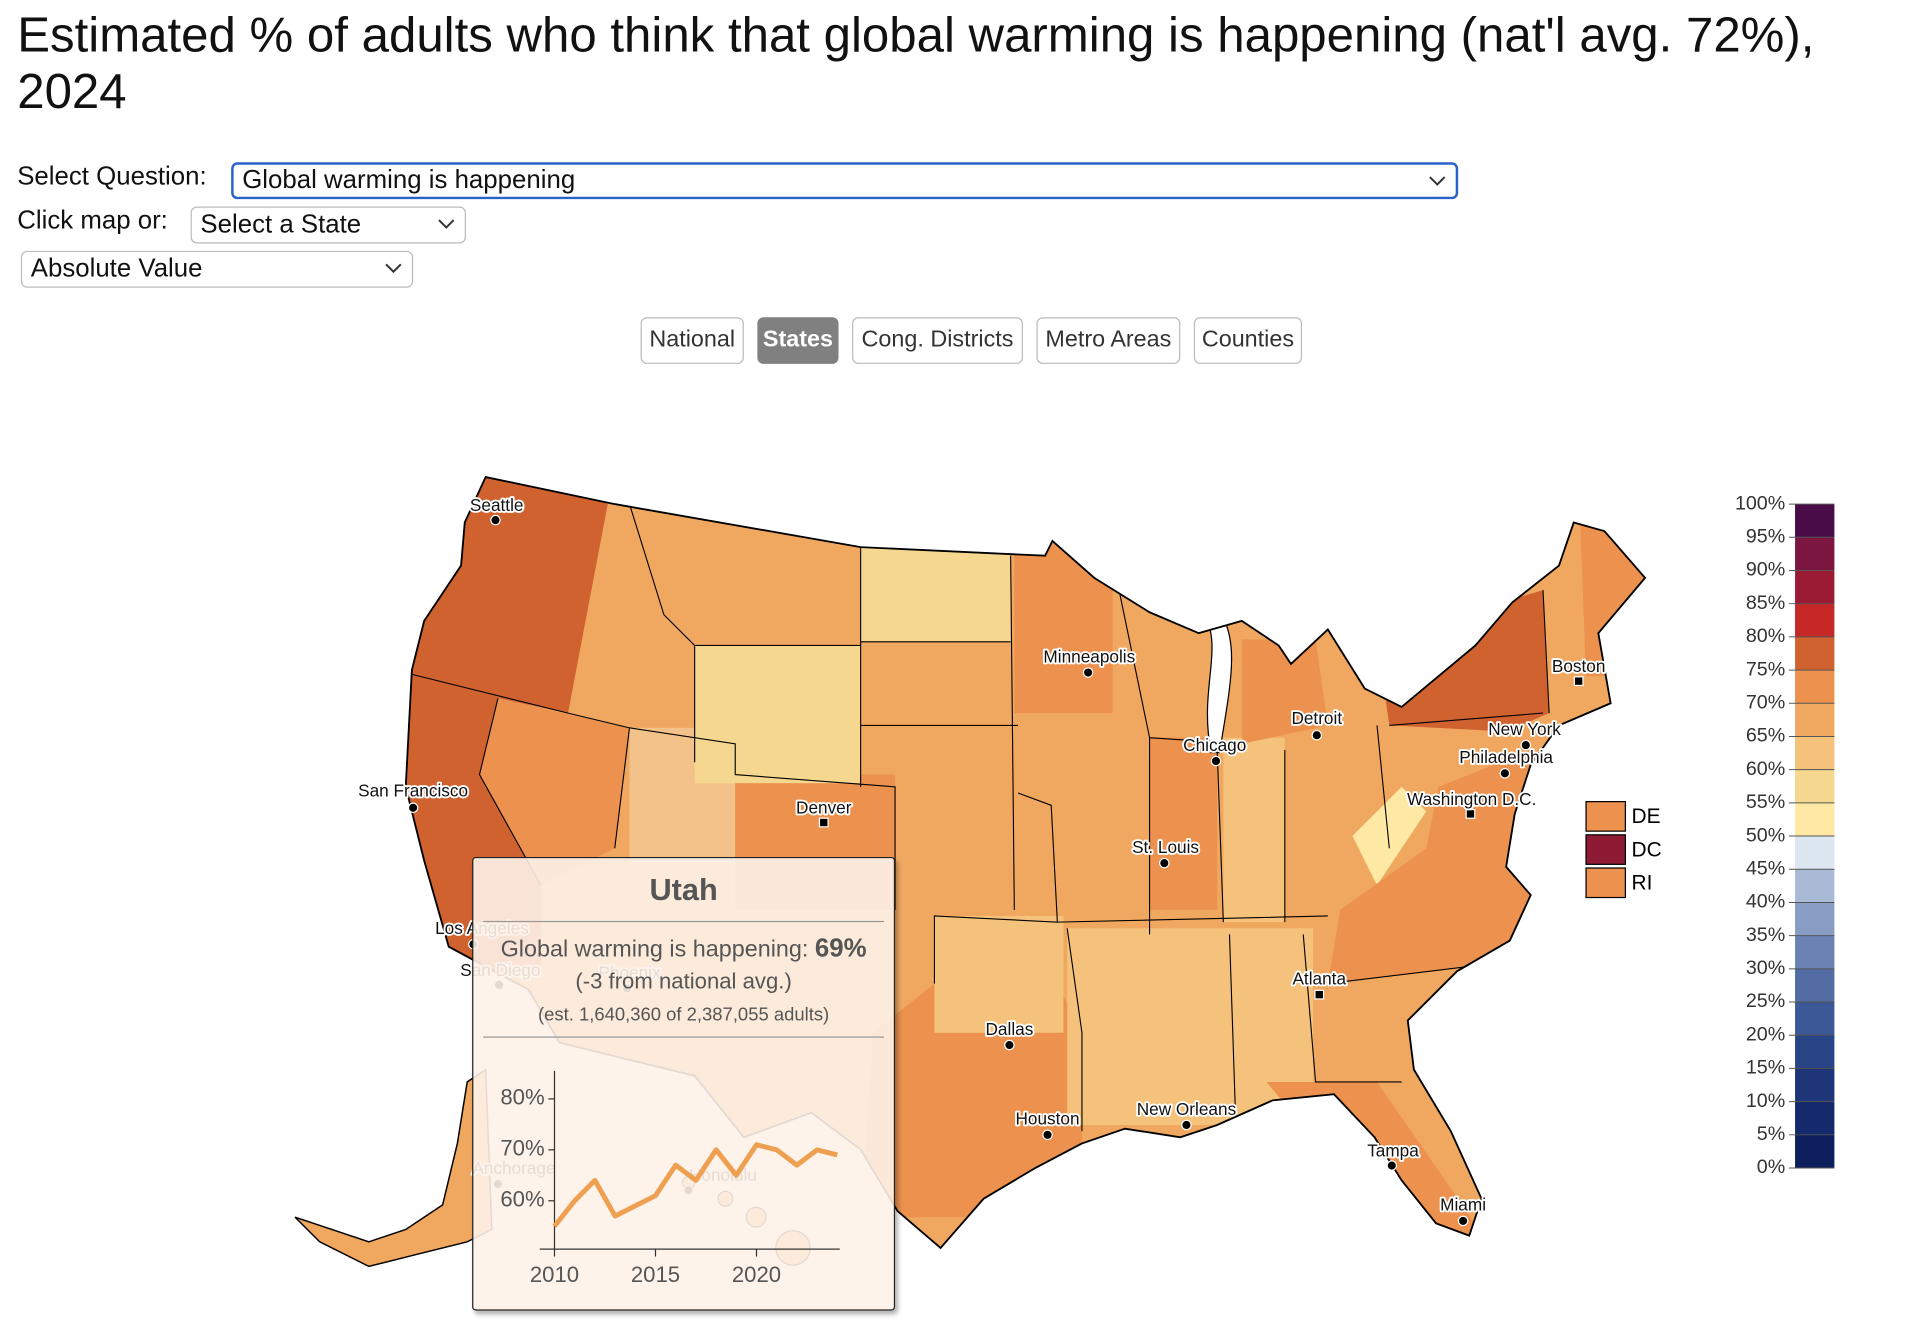 Image resolution: width=1918 pixels, height=1332 pixels. What do you see at coordinates (1760, 503) in the screenshot?
I see `colorbar-label: 100%` at bounding box center [1760, 503].